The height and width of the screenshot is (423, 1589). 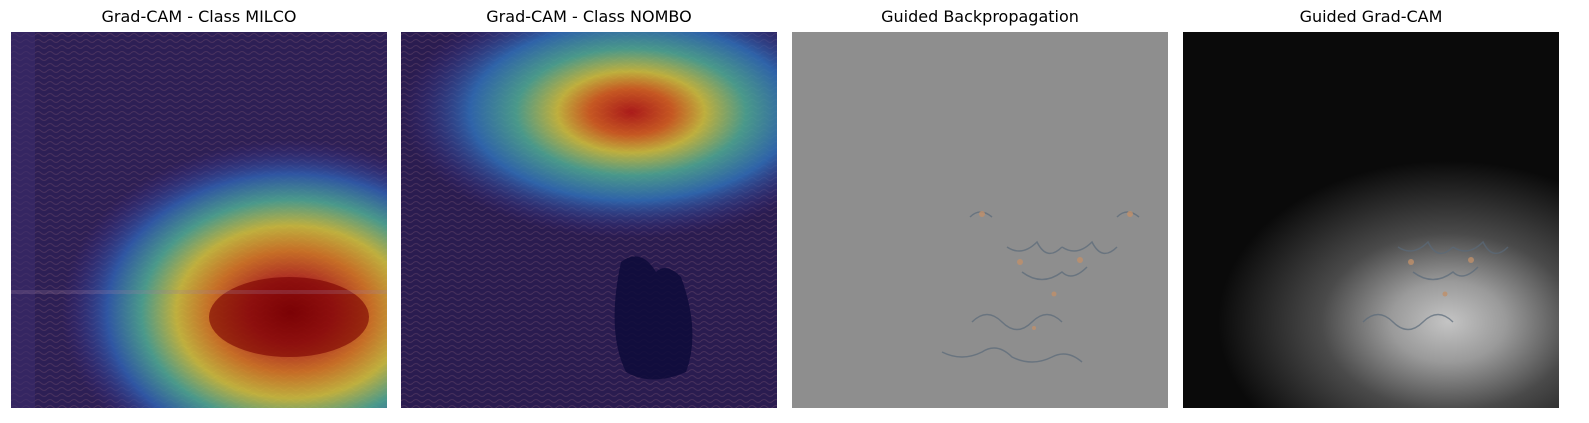 What do you see at coordinates (199, 16) in the screenshot?
I see `panel-title-gradcam-milco: Grad-CAM - Class MILCO` at bounding box center [199, 16].